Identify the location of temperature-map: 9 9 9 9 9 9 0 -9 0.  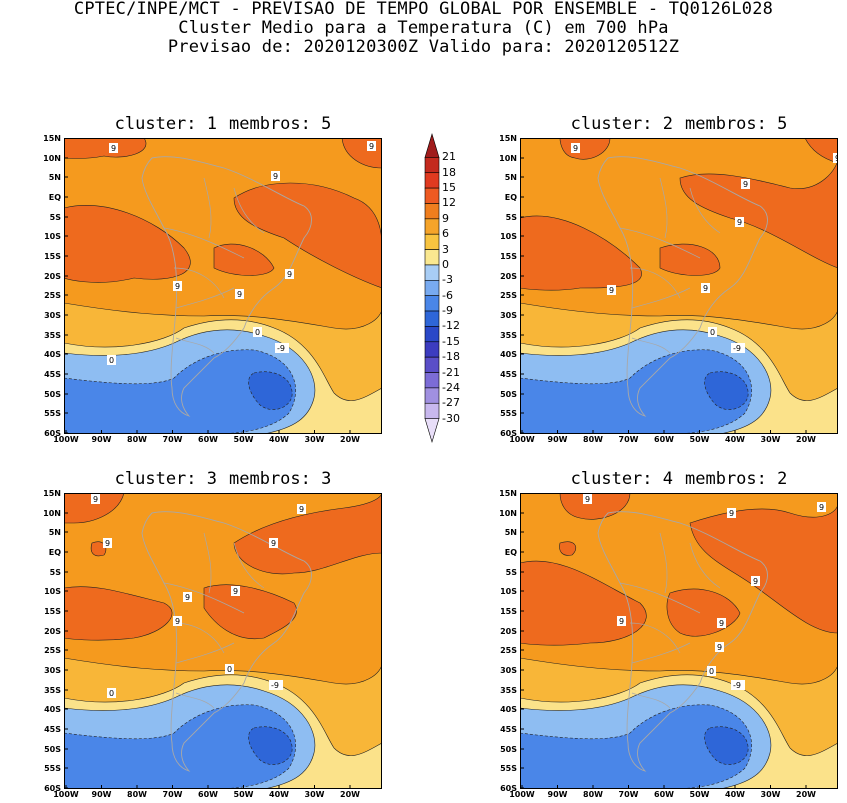
(223, 286).